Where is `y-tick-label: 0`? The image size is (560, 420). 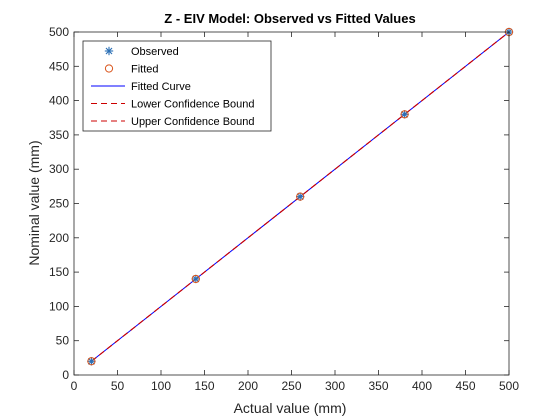
y-tick-label: 0 is located at coordinates (65, 375).